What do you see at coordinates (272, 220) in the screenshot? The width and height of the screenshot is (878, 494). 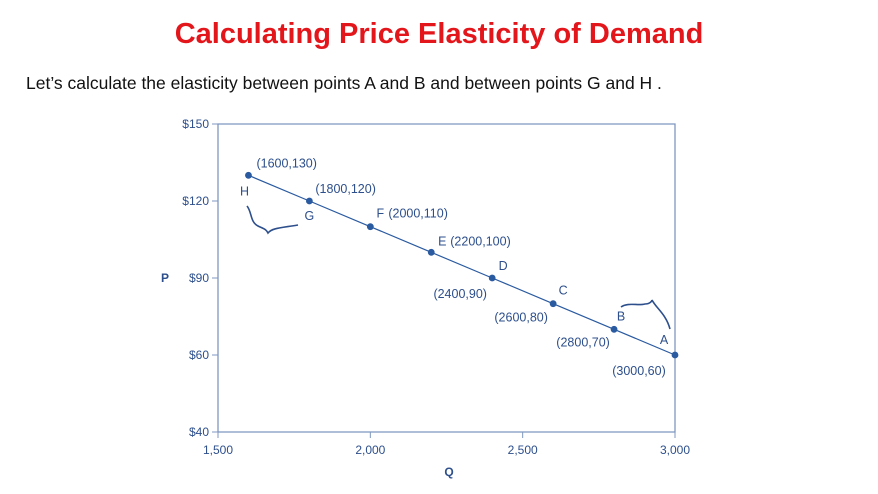 I see `brace-gh` at bounding box center [272, 220].